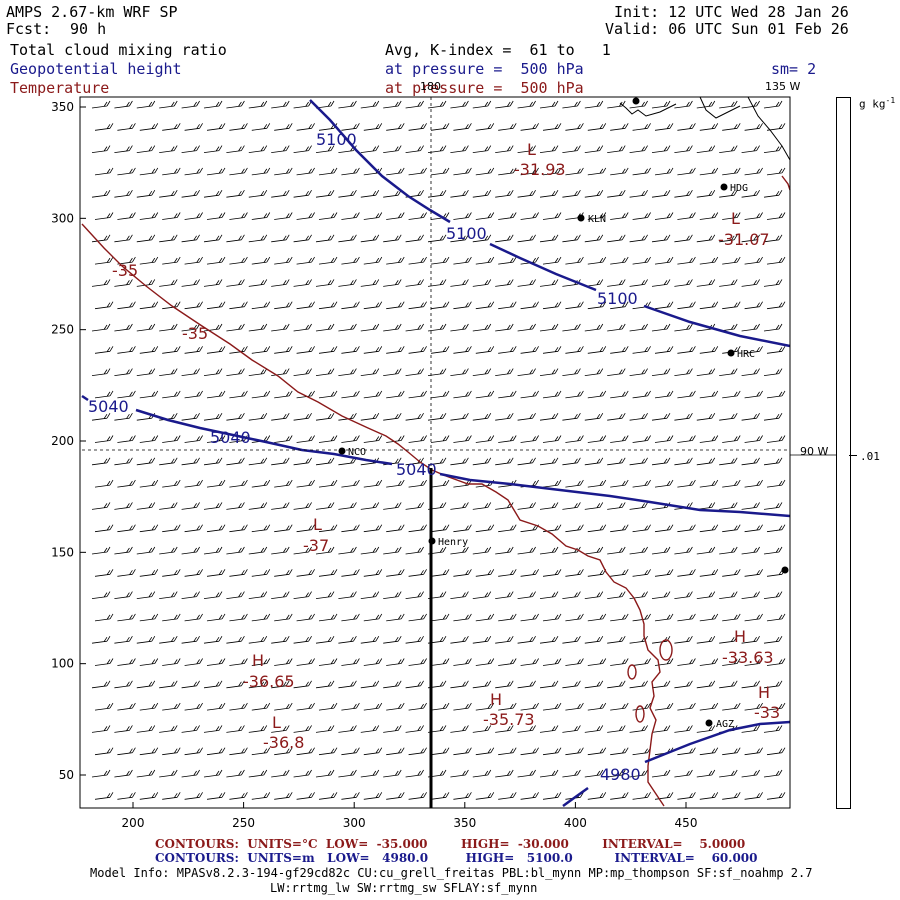  What do you see at coordinates (725, 724) in the screenshot?
I see `station-label-agz: AGZ` at bounding box center [725, 724].